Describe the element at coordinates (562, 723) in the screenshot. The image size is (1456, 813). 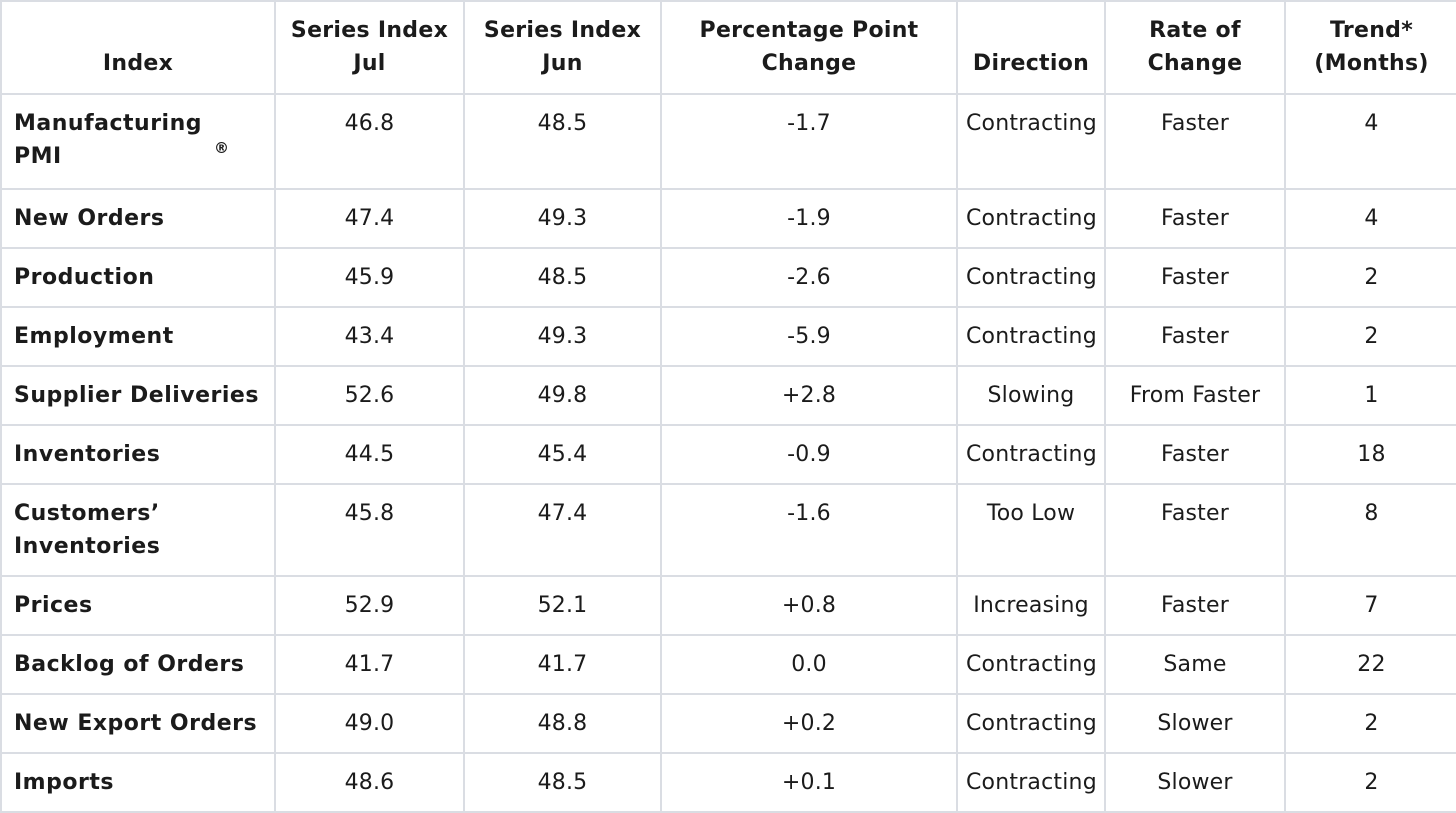
I see `cell-jun: 48.8` at that location.